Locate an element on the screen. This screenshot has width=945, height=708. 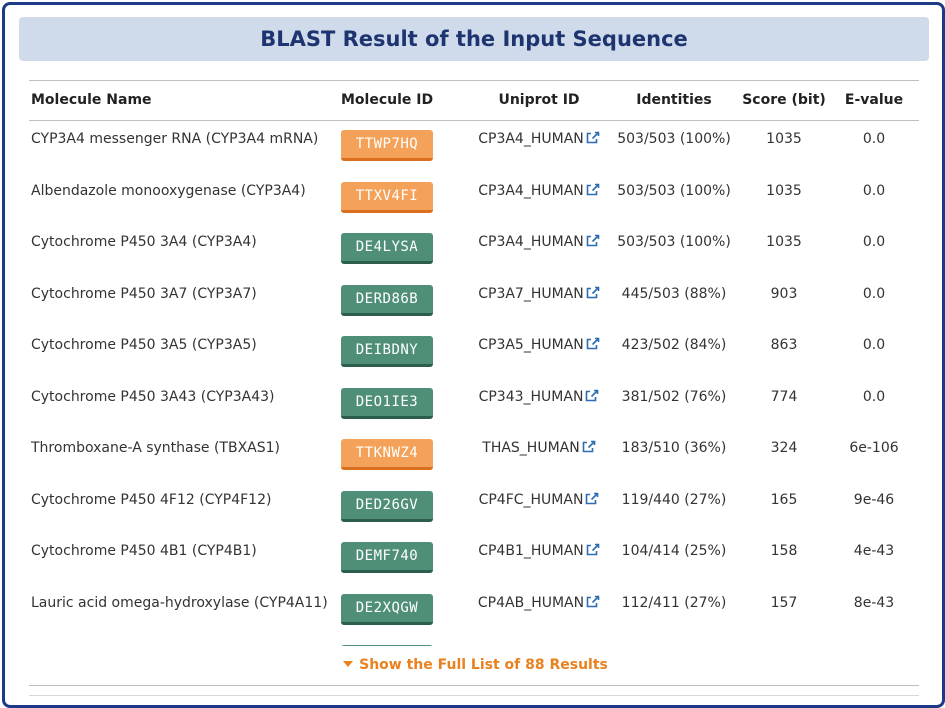
identities: 381/502 (76%) is located at coordinates (674, 396).